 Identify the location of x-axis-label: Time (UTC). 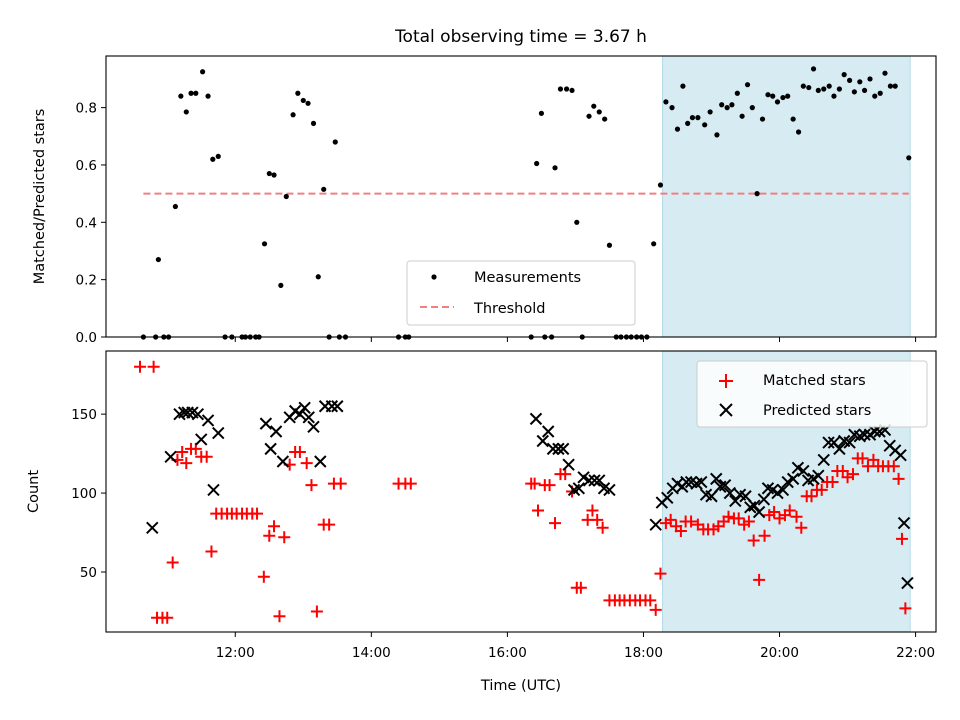
(520, 686).